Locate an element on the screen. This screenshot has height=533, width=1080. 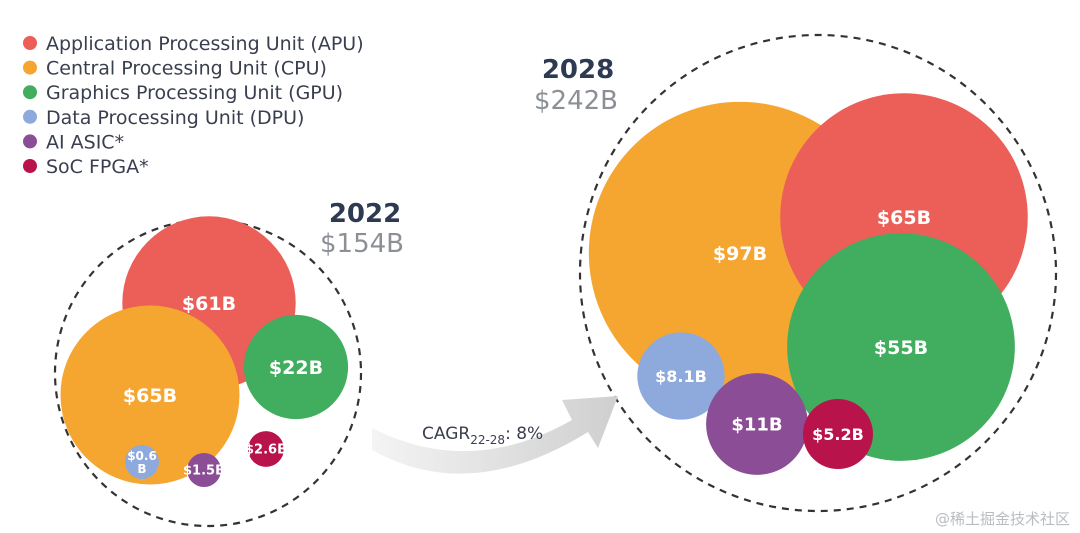
bubble-2022-cpu is located at coordinates (150, 395).